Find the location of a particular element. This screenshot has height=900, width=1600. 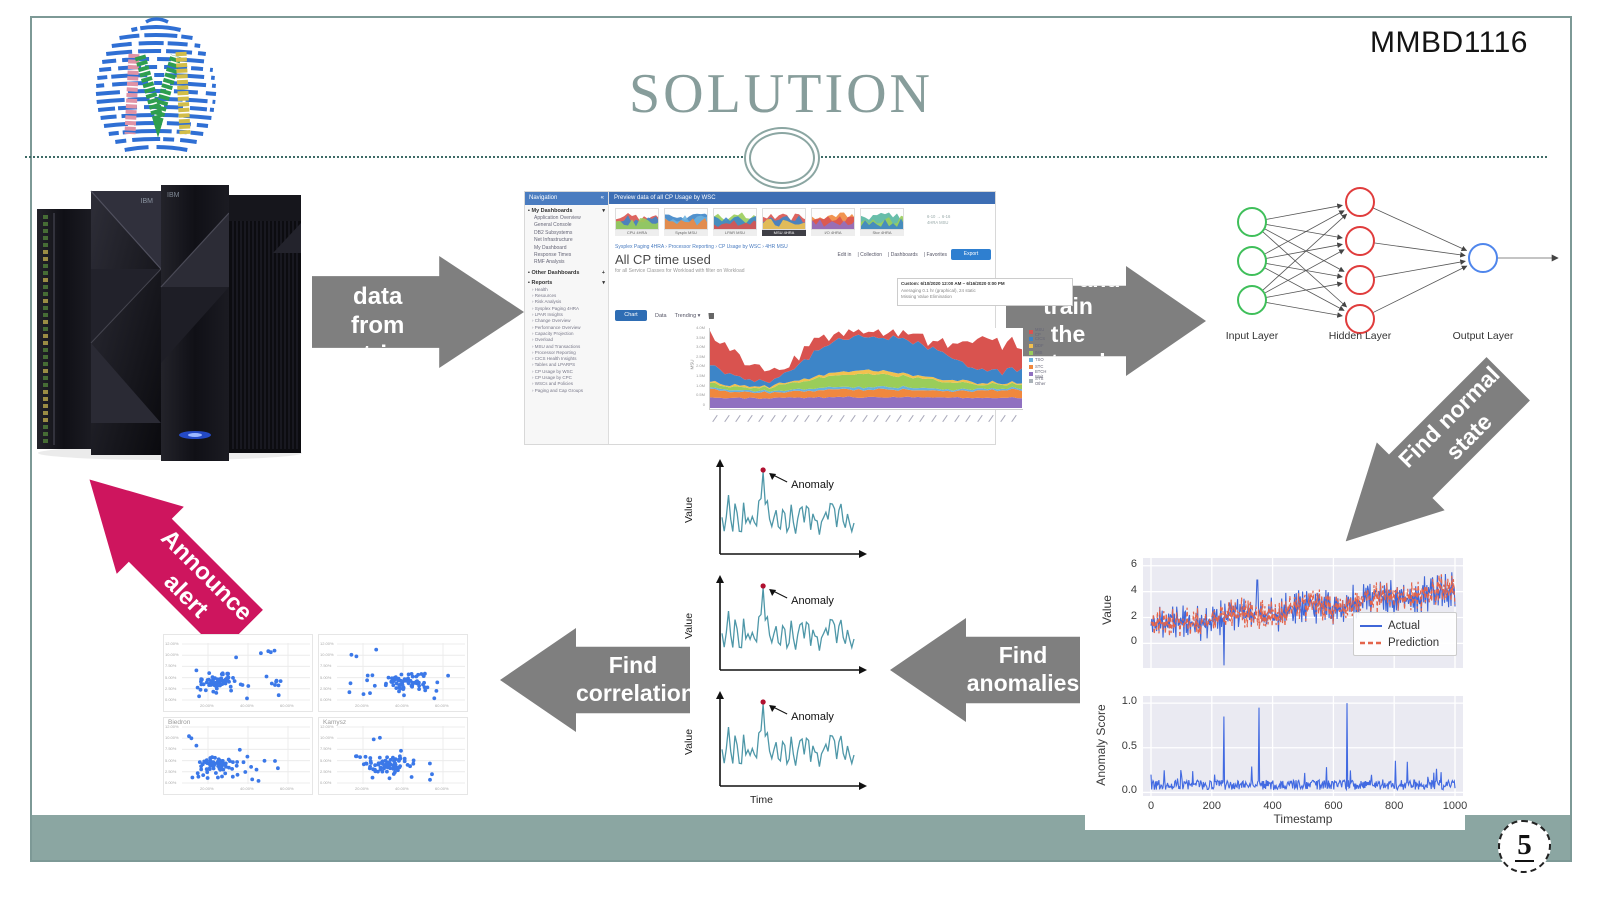

sidebar-report-item: › LPAR Insights is located at coordinates (547, 315).